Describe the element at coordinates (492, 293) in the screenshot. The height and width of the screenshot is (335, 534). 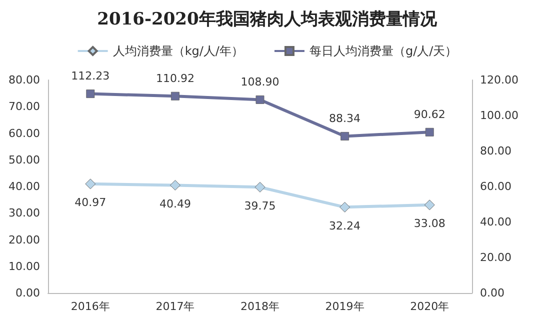
I see `y2-tick-label: 0.00` at that location.